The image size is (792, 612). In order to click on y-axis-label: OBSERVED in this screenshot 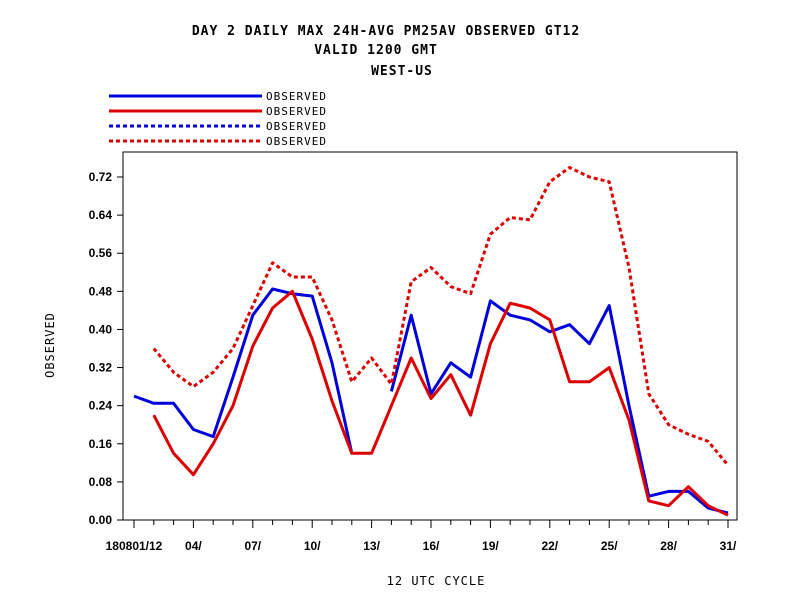, I will do `click(50, 345)`.